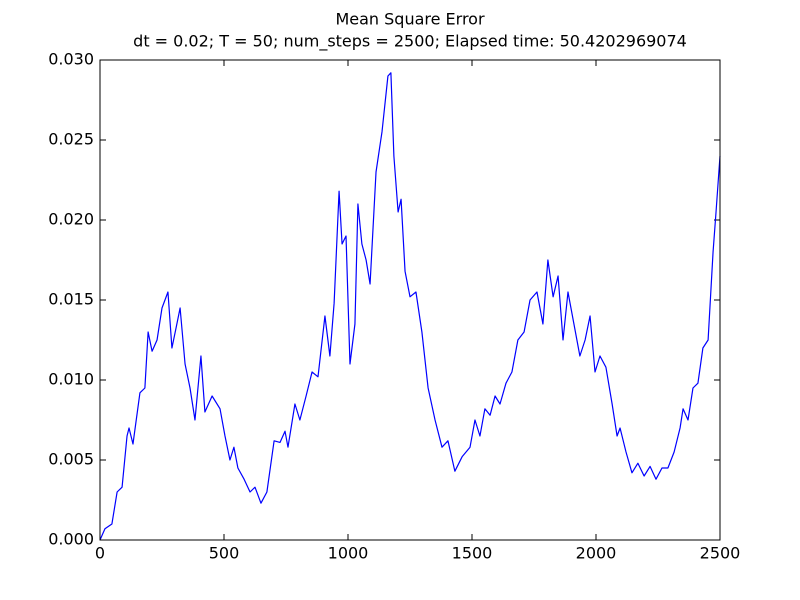 This screenshot has width=800, height=600. Describe the element at coordinates (224, 553) in the screenshot. I see `x-tick-label: 500` at that location.